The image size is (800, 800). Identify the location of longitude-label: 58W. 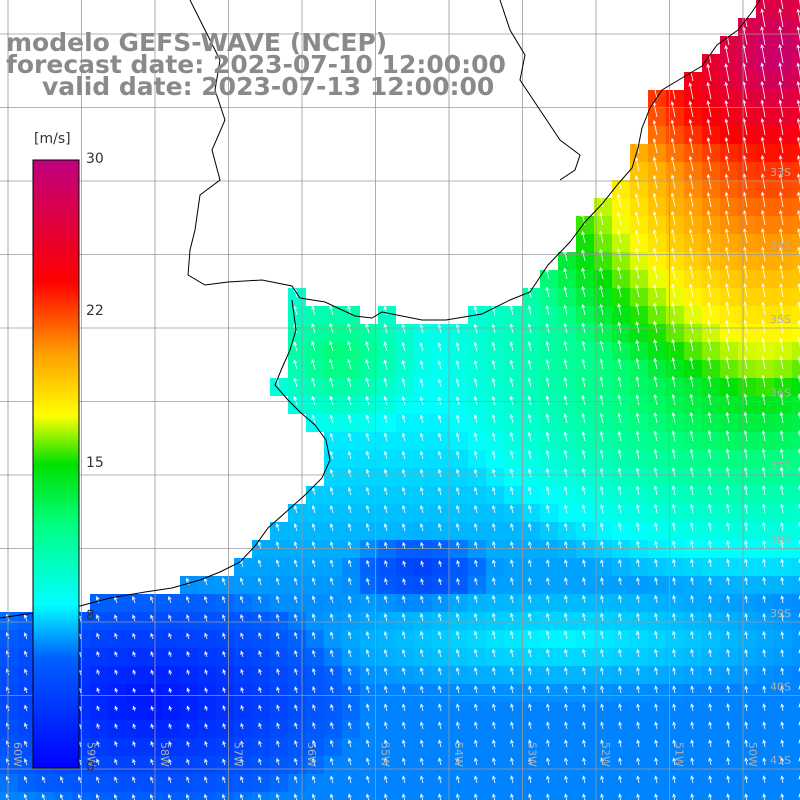
(164, 754).